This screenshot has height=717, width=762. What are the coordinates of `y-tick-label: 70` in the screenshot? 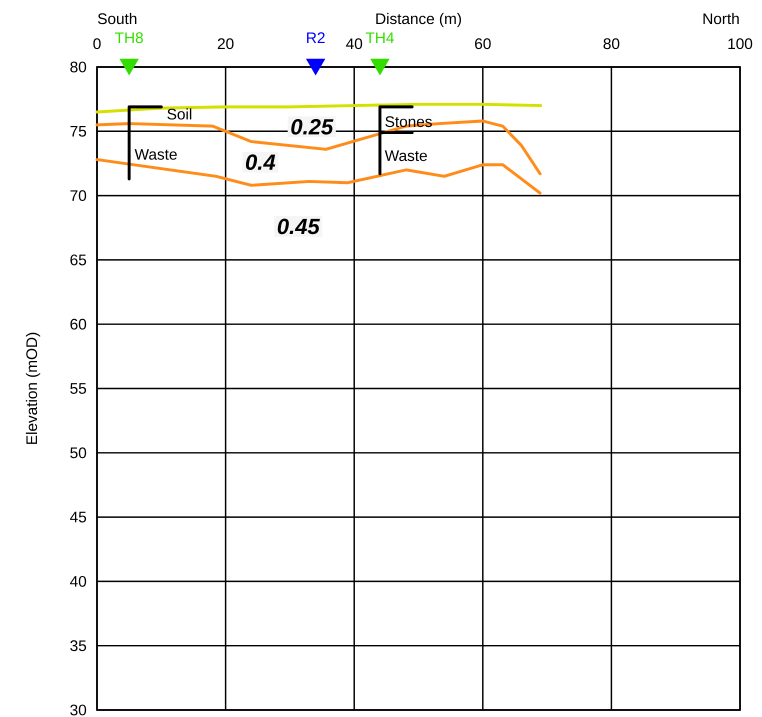 It's located at (78, 196).